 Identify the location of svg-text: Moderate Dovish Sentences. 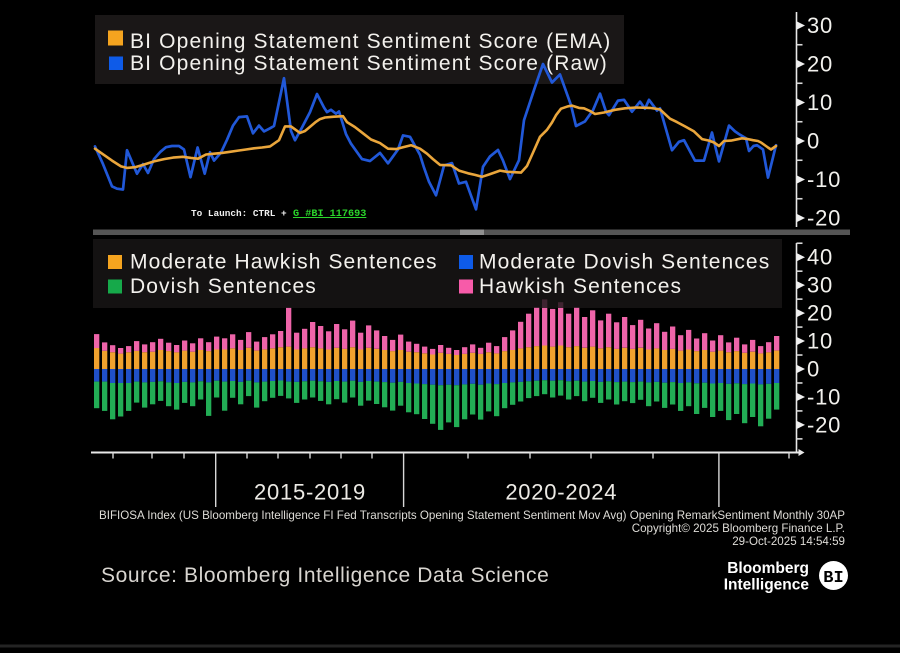
(624, 262).